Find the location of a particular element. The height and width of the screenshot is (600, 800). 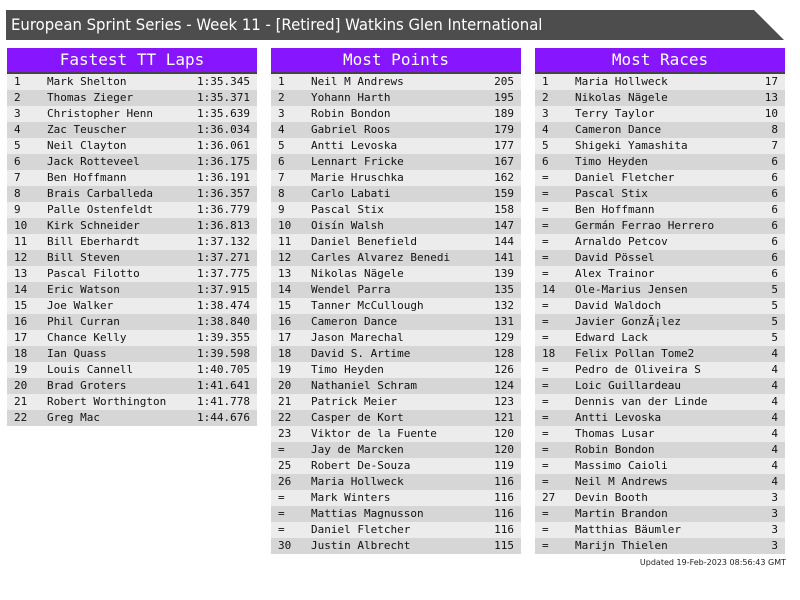

table-row: = Matthias Bäumler 3 is located at coordinates (660, 530).